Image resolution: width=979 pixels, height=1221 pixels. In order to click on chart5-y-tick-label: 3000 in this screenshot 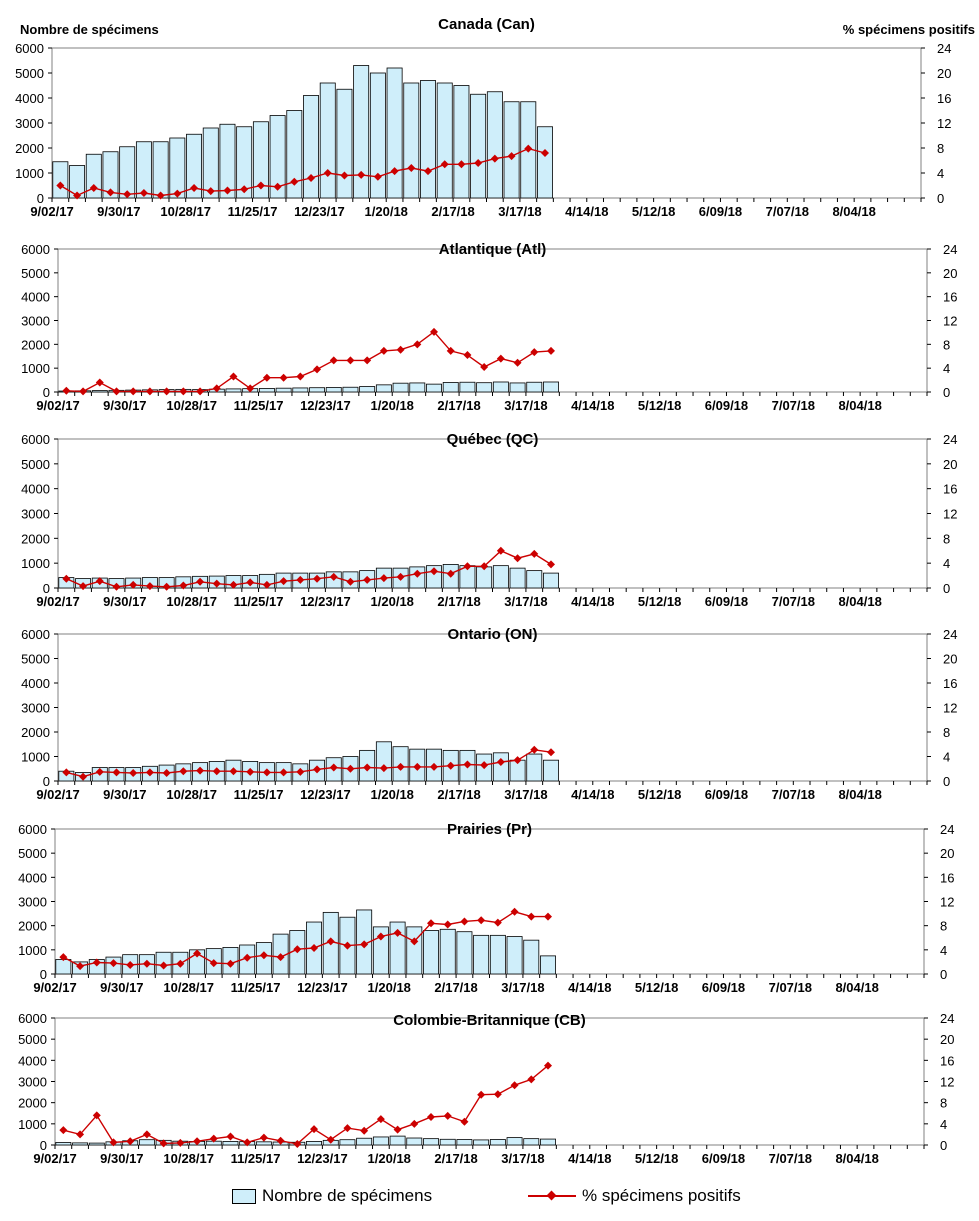, I will do `click(32, 902)`.